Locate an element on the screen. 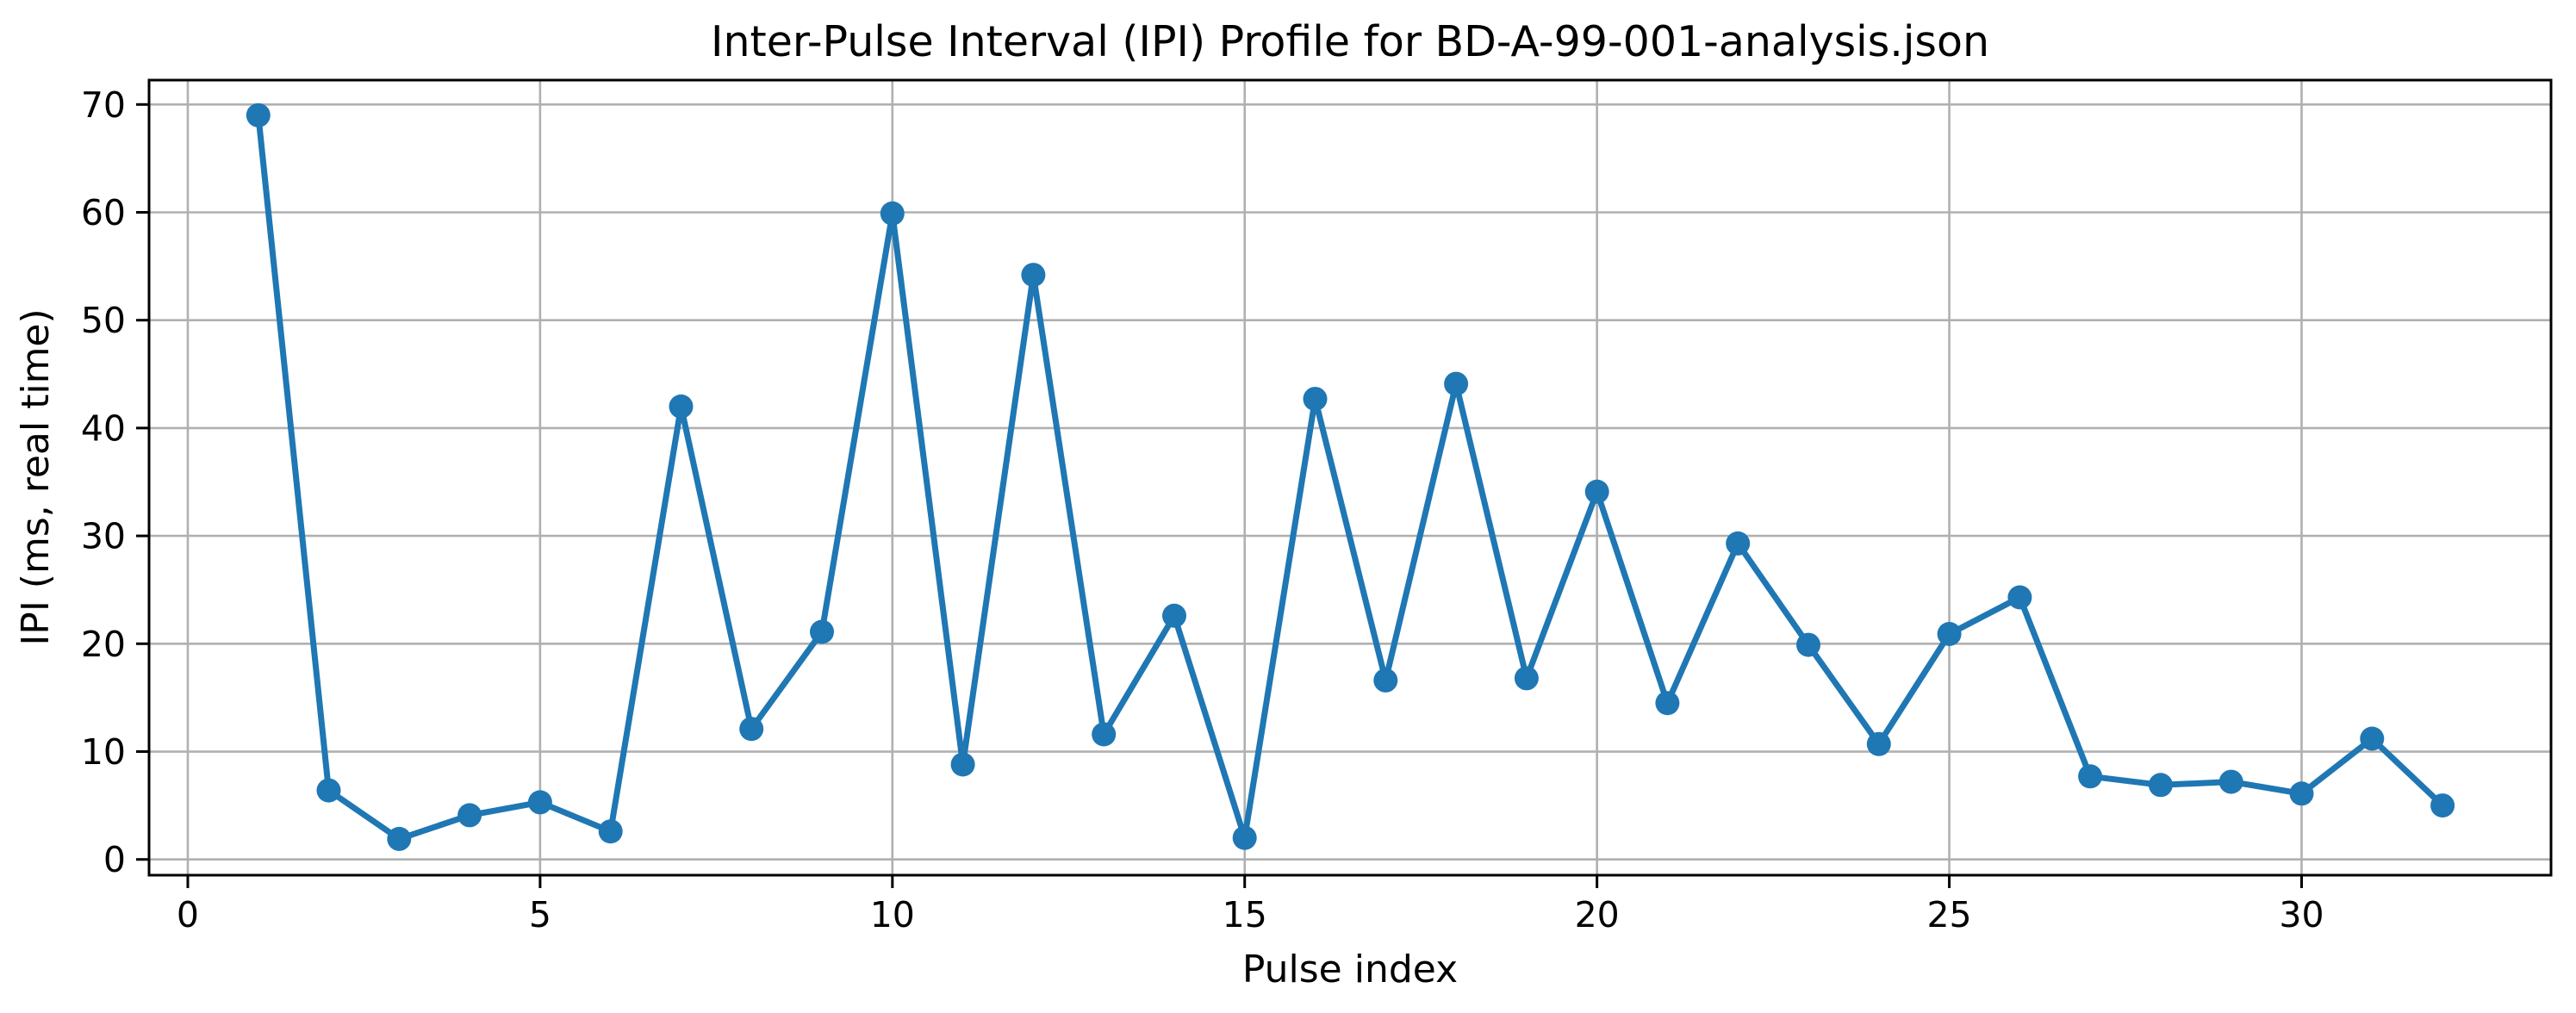 The image size is (2576, 1013). x-tick-label: 10 is located at coordinates (892, 915).